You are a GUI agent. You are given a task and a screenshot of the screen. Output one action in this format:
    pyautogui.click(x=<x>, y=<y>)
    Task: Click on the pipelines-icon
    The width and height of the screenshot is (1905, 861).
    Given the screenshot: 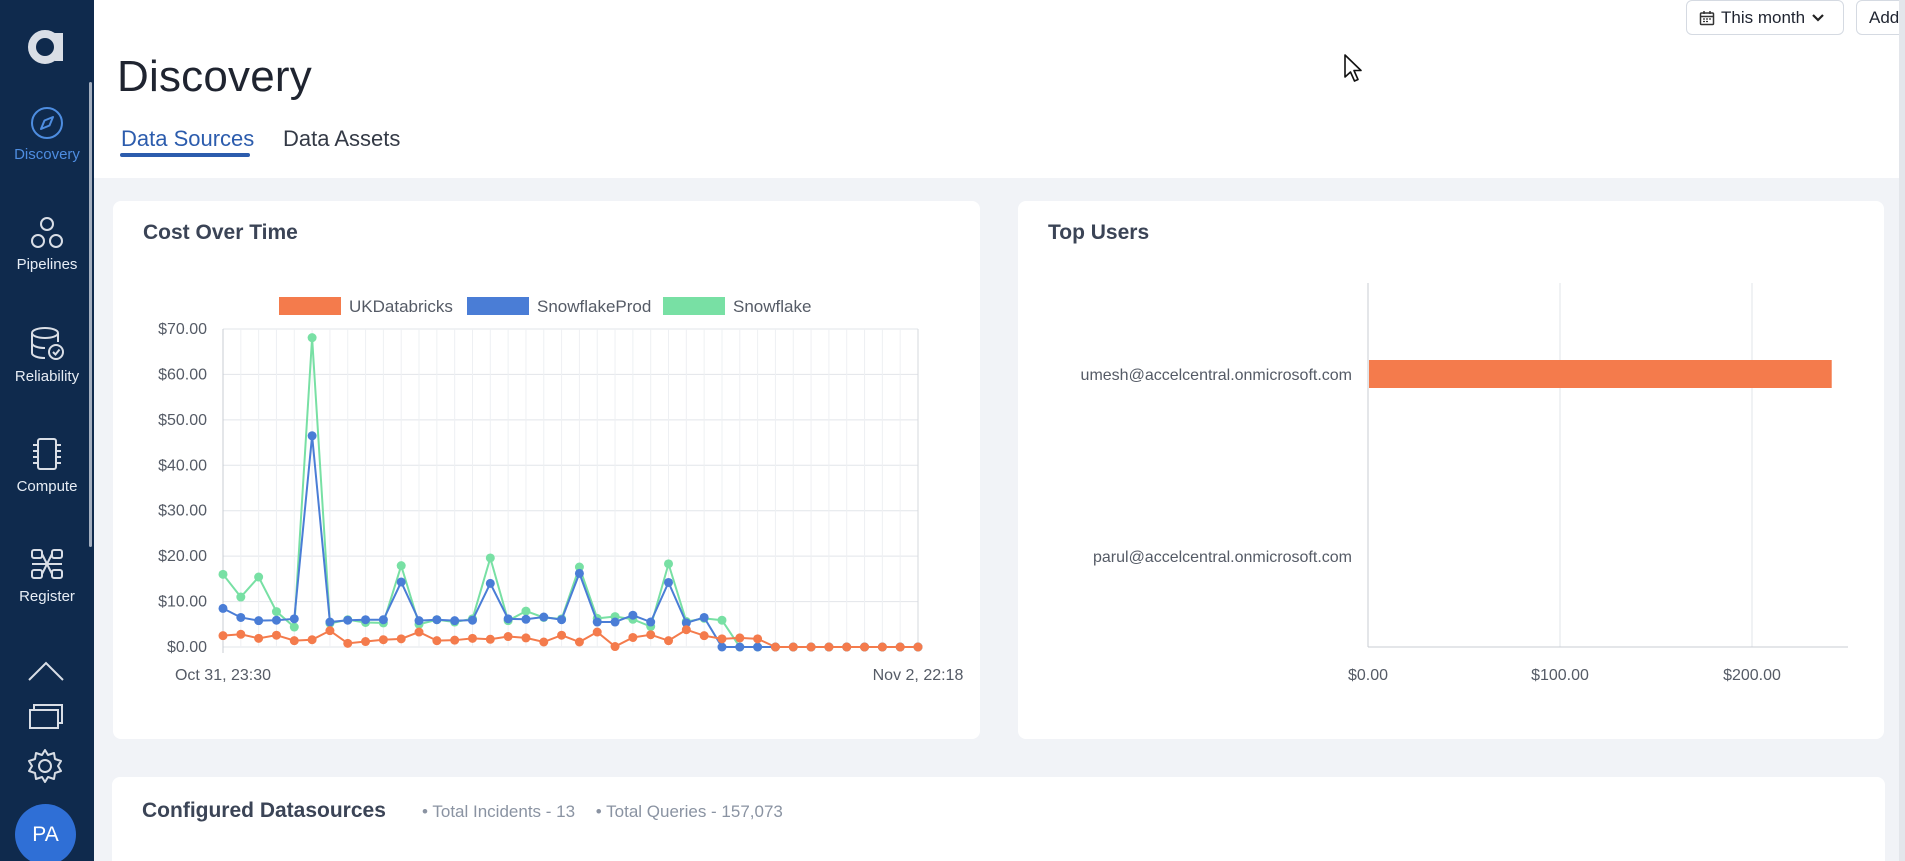 What is the action you would take?
    pyautogui.click(x=47, y=232)
    